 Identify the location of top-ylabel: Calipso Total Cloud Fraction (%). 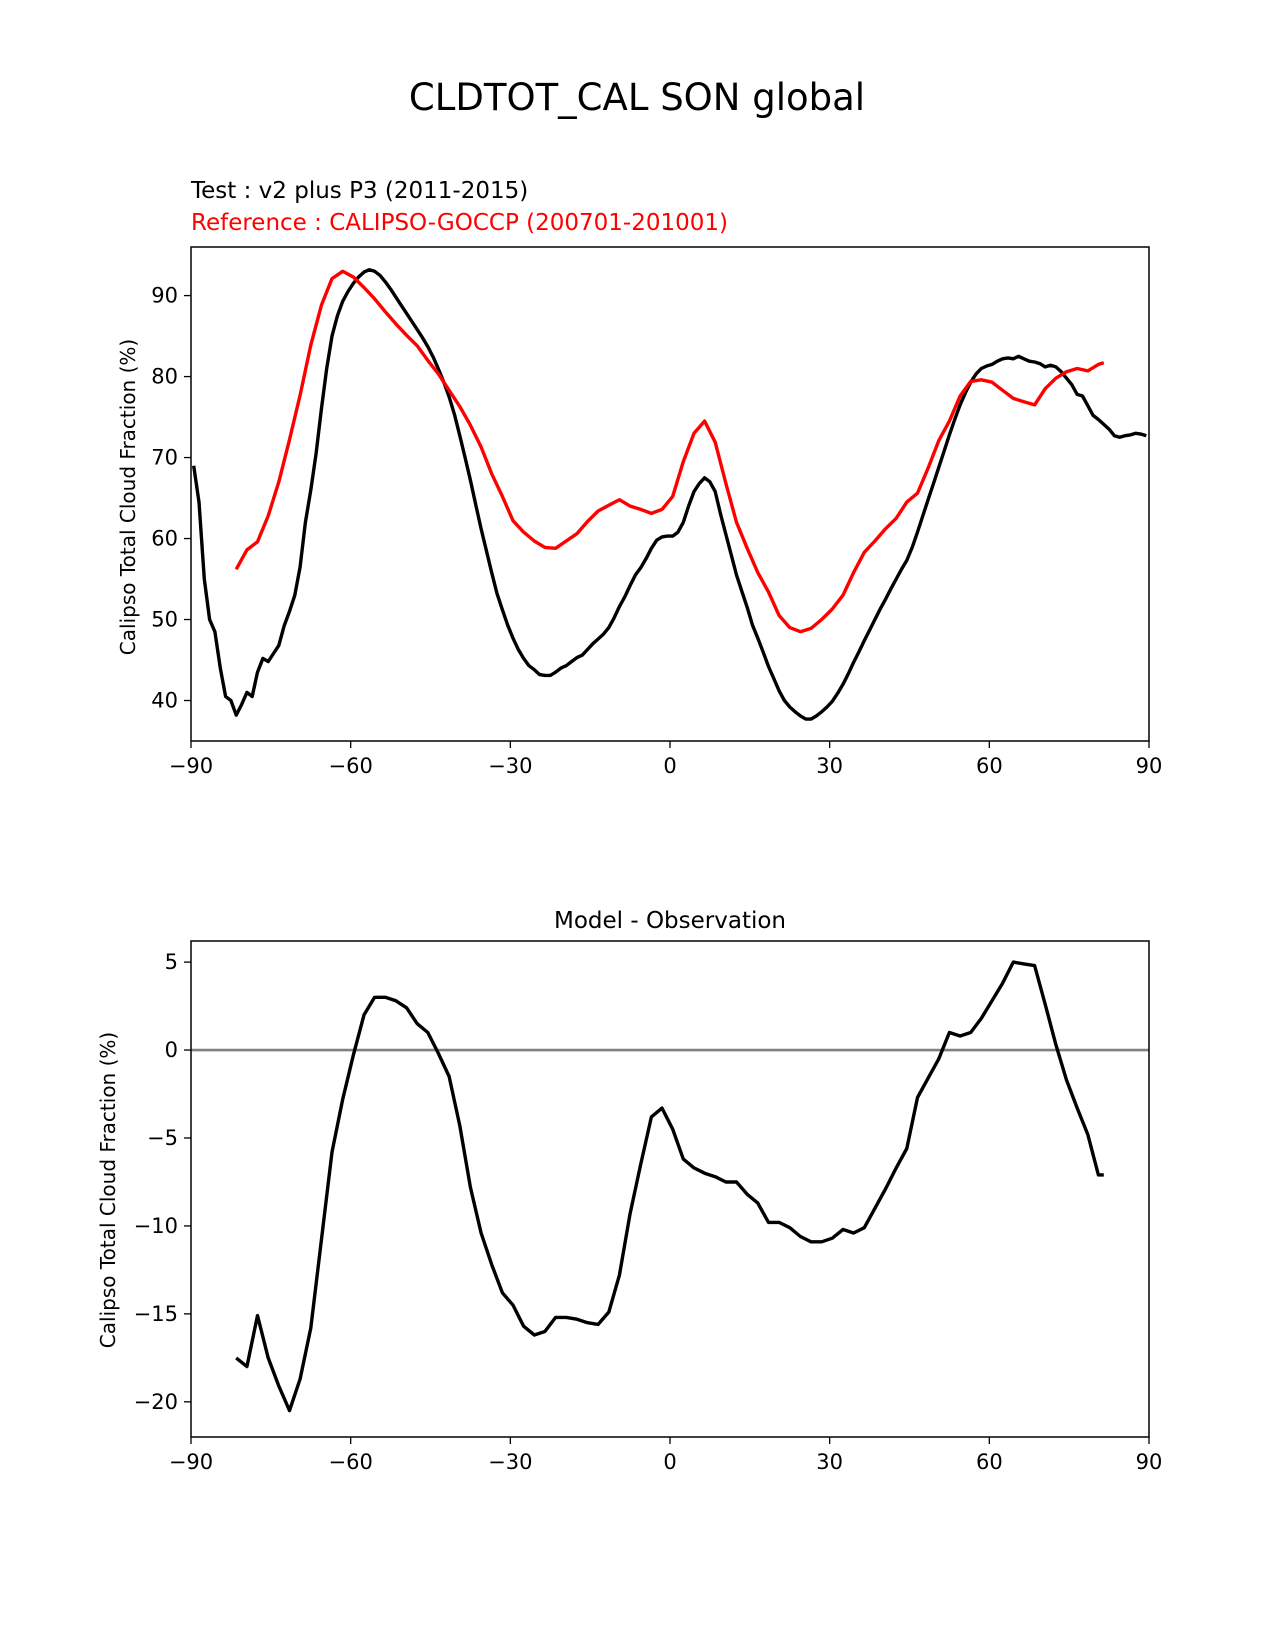
(128, 497).